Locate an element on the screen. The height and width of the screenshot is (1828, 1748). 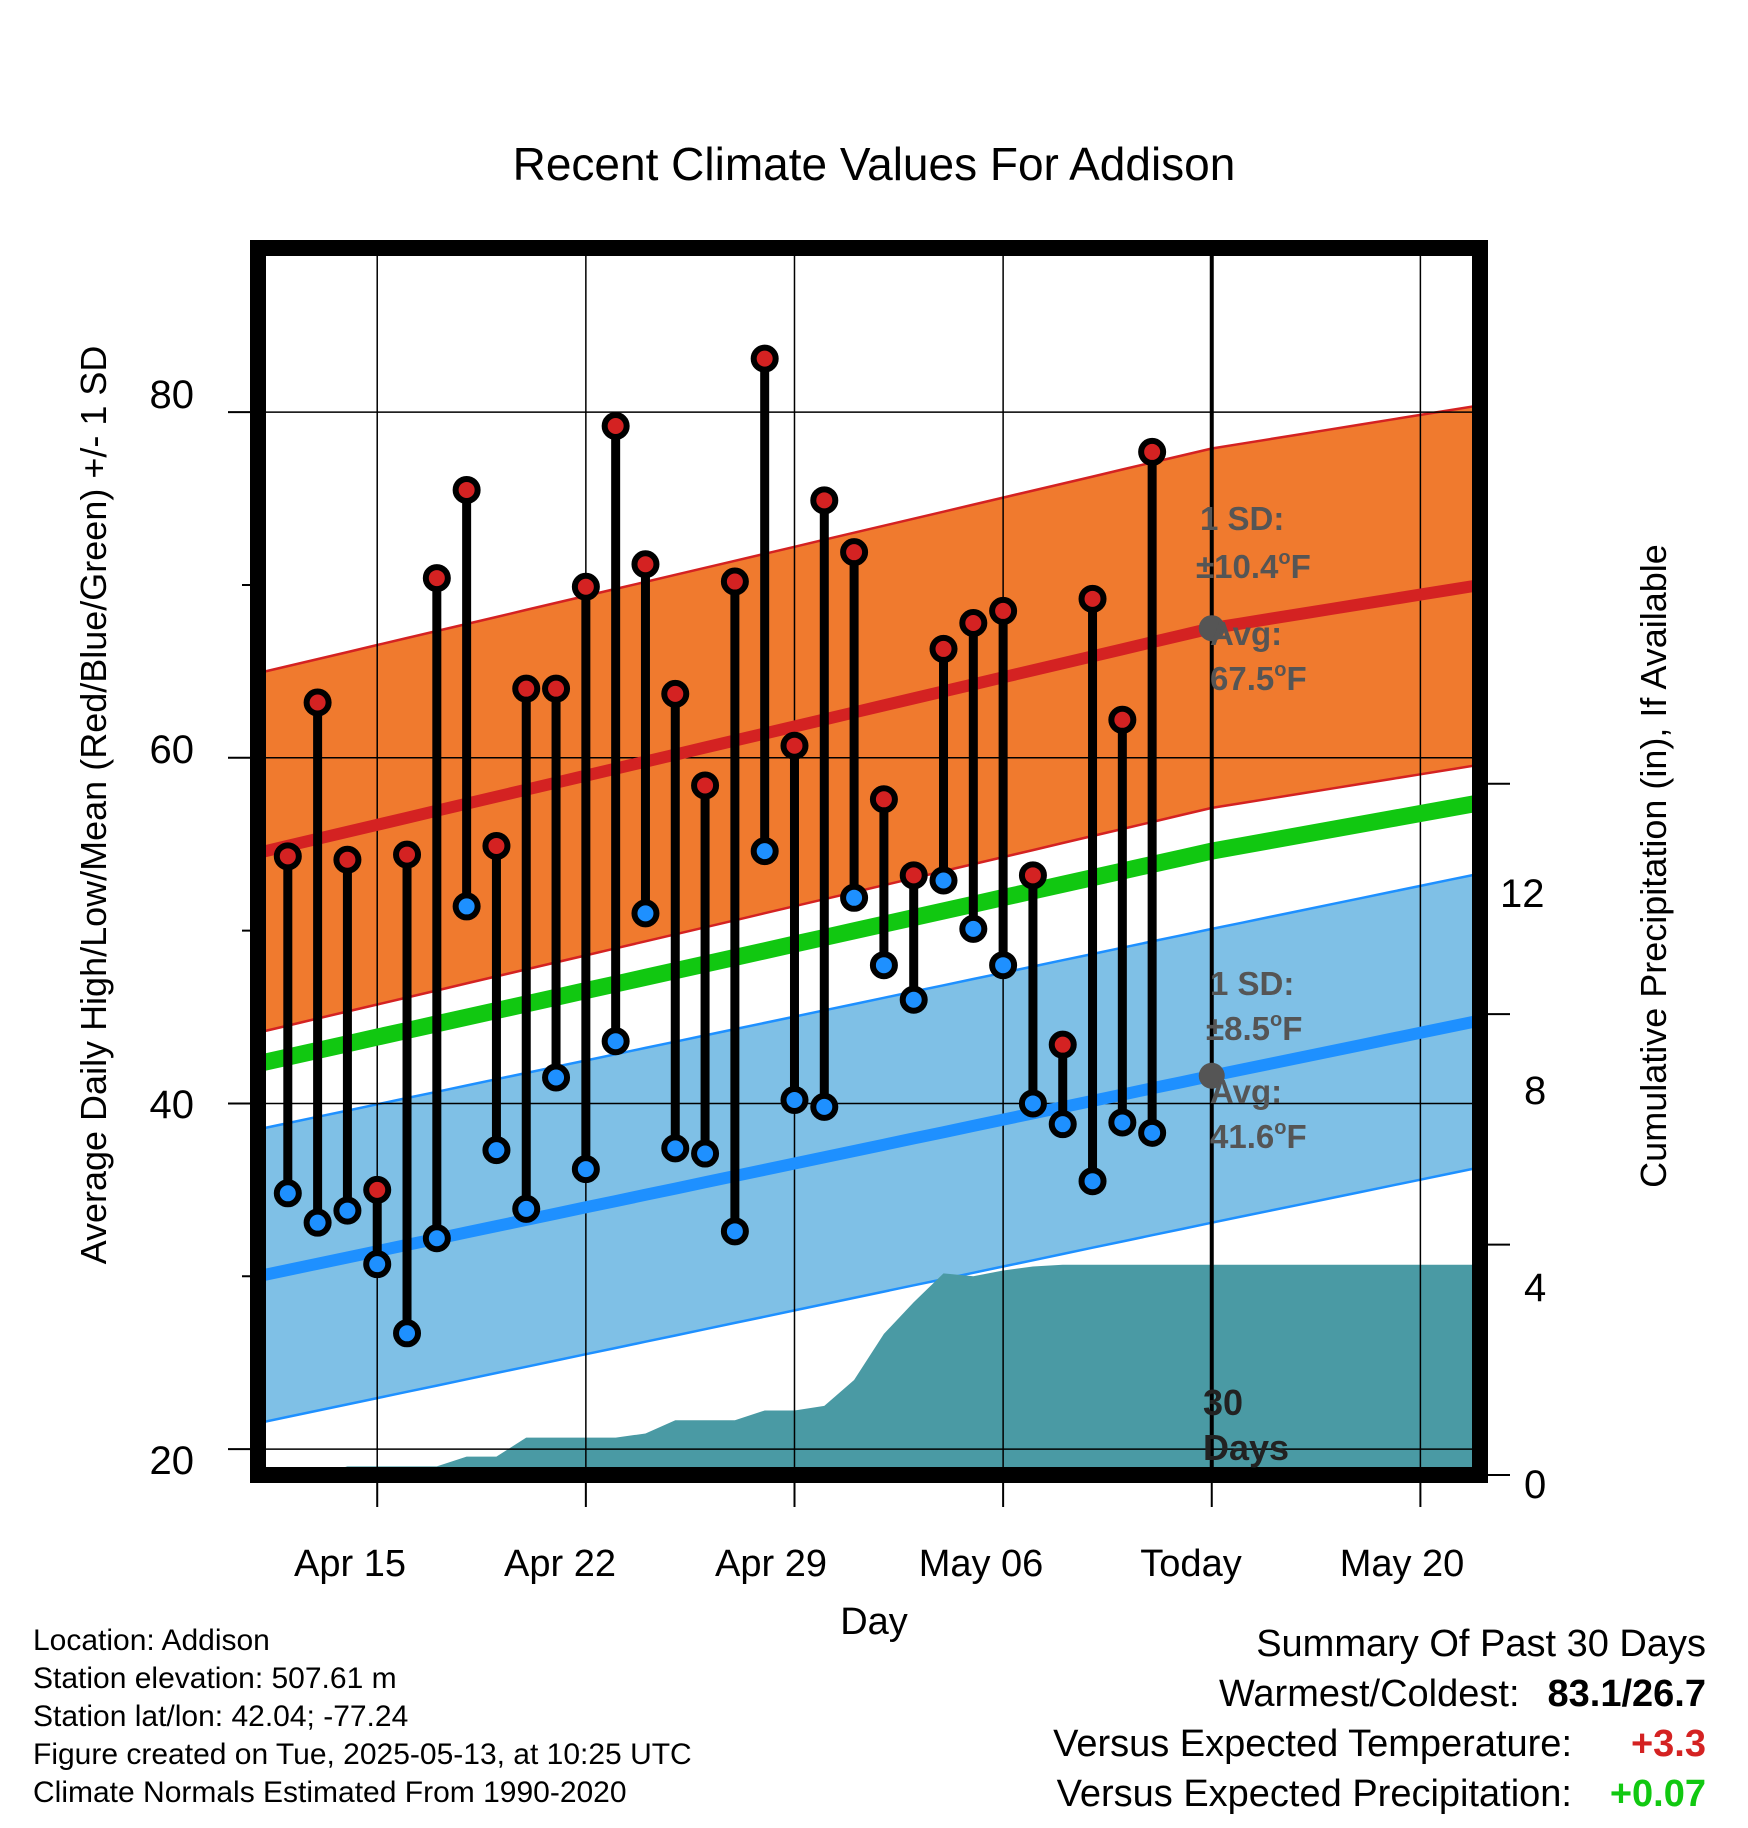
high-normal-annotation: 1 SD: ±10.4oF Avg: 67.5oF is located at coordinates (1253, 598).